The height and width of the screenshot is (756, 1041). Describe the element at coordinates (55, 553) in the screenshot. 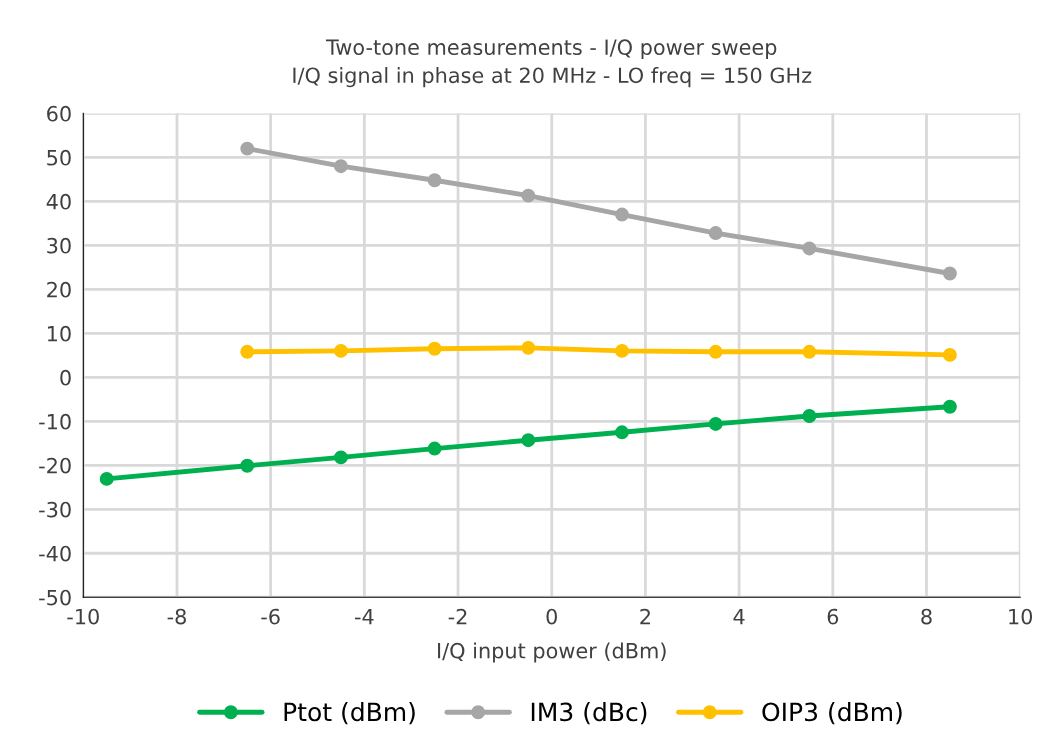

I see `y-tick-label: -40` at that location.